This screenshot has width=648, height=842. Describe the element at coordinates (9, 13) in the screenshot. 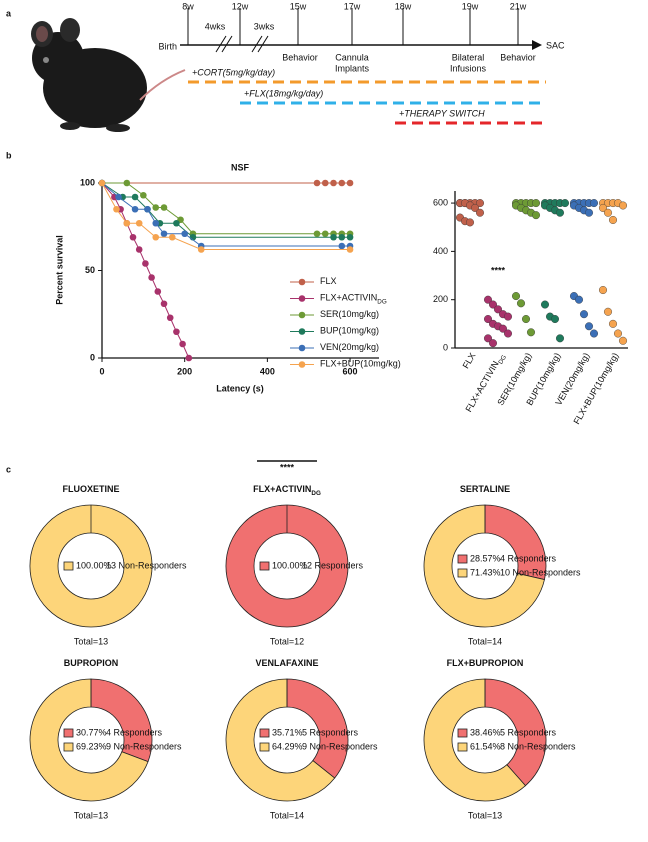

I see `panel-label: a` at that location.